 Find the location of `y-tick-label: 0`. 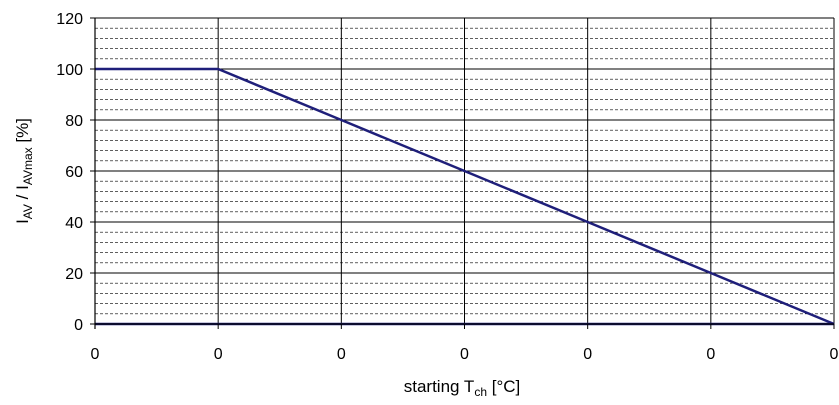

y-tick-label: 0 is located at coordinates (78, 325).